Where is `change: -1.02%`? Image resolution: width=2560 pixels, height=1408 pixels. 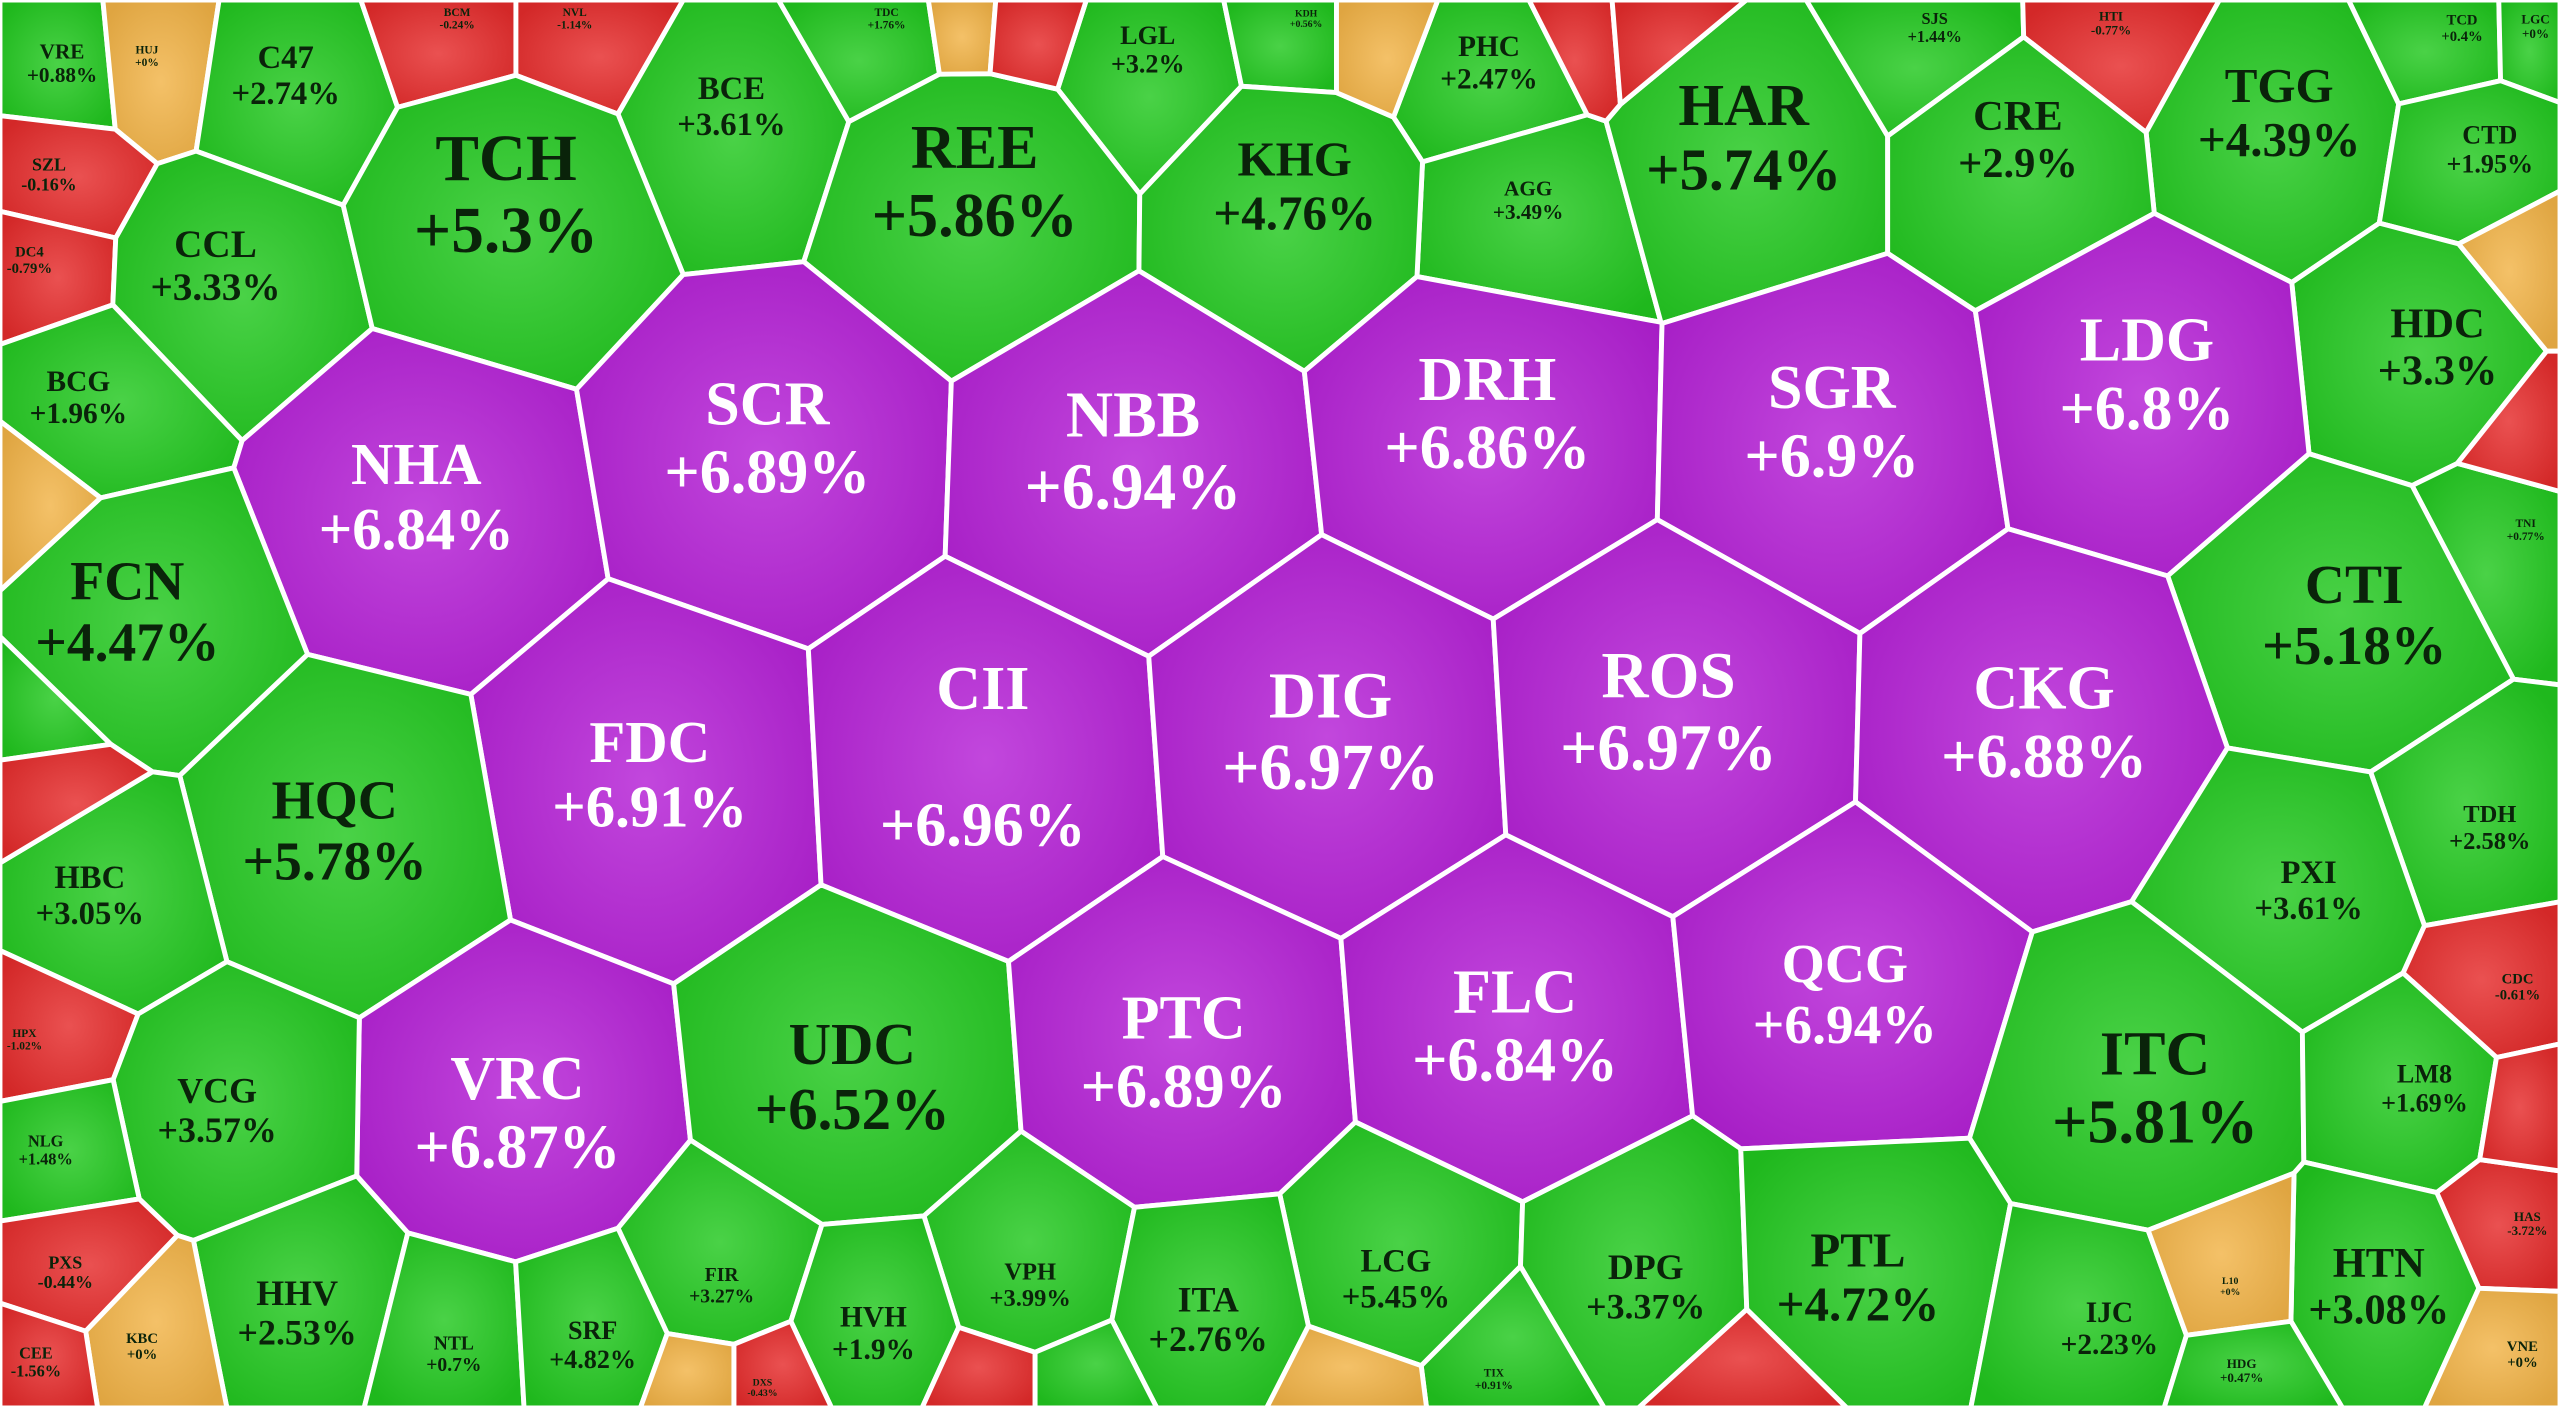
change: -1.02% is located at coordinates (24, 1046).